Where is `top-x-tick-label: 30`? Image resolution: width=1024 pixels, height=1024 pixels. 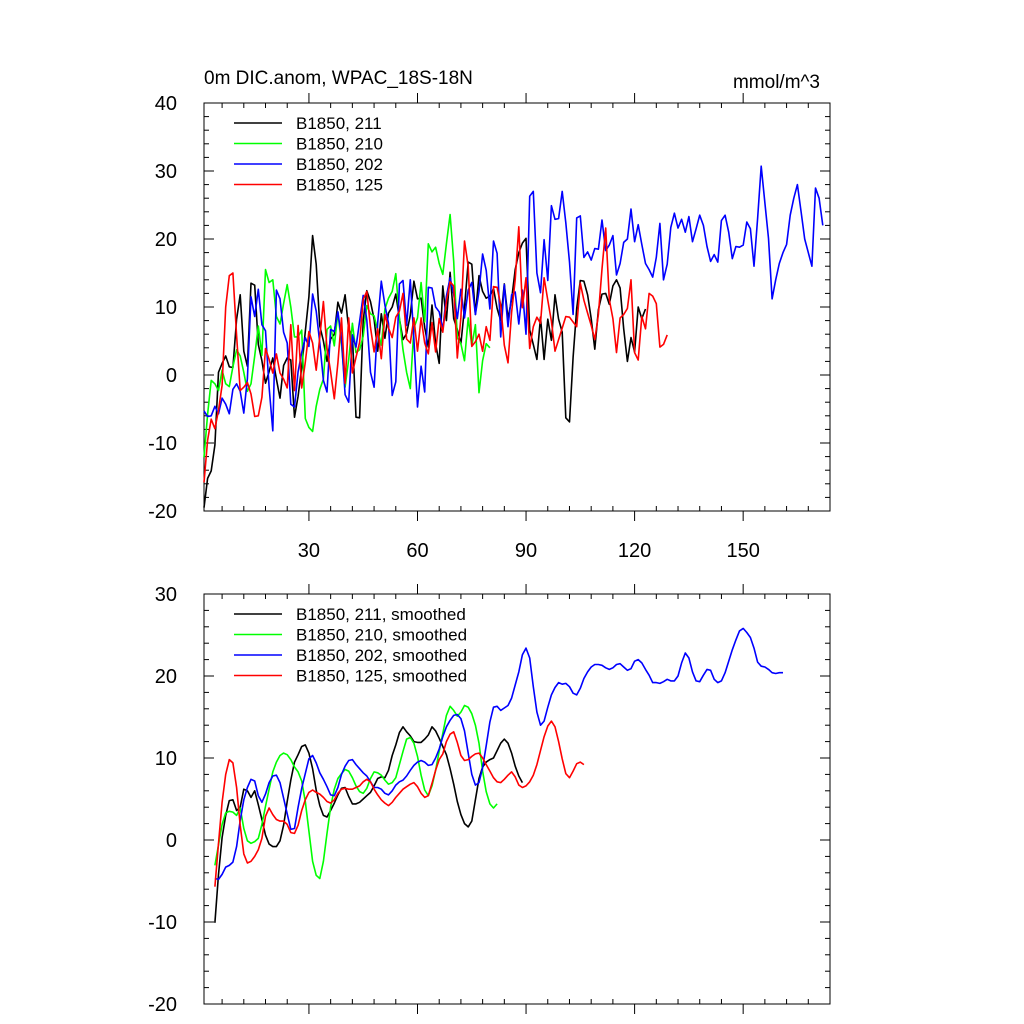
top-x-tick-label: 30 is located at coordinates (309, 551).